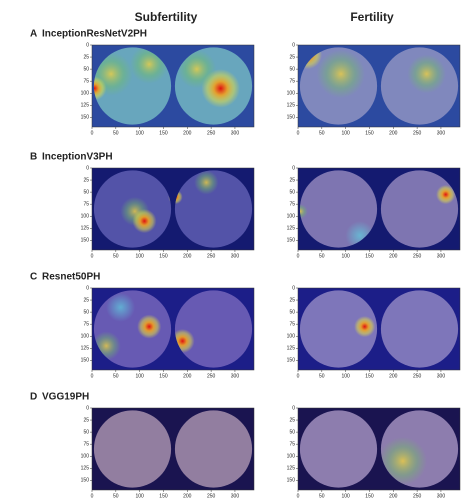 The height and width of the screenshot is (498, 474). Describe the element at coordinates (94, 34) in the screenshot. I see `panel-model: InceptionResNetV2PH` at that location.